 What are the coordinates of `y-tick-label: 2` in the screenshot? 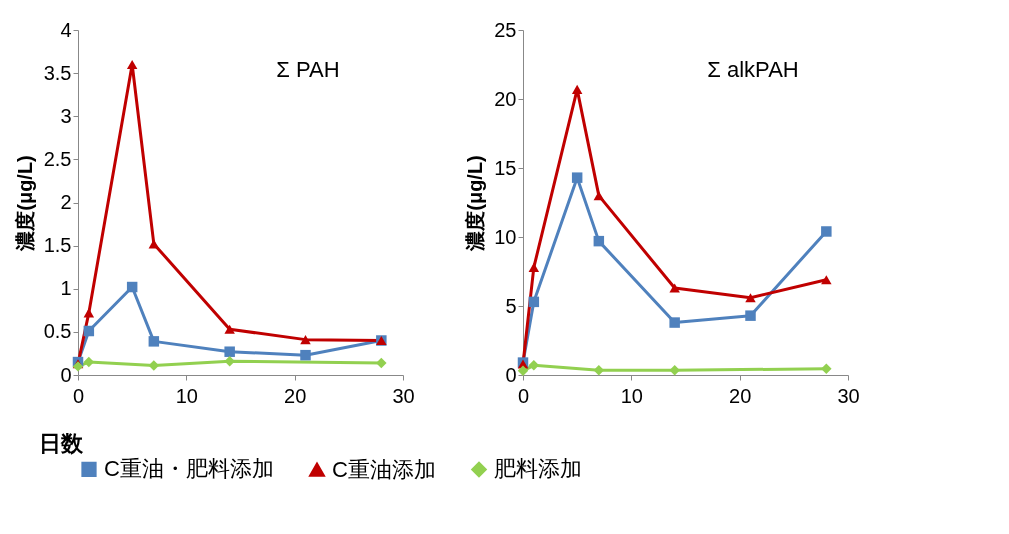 It's located at (66, 202).